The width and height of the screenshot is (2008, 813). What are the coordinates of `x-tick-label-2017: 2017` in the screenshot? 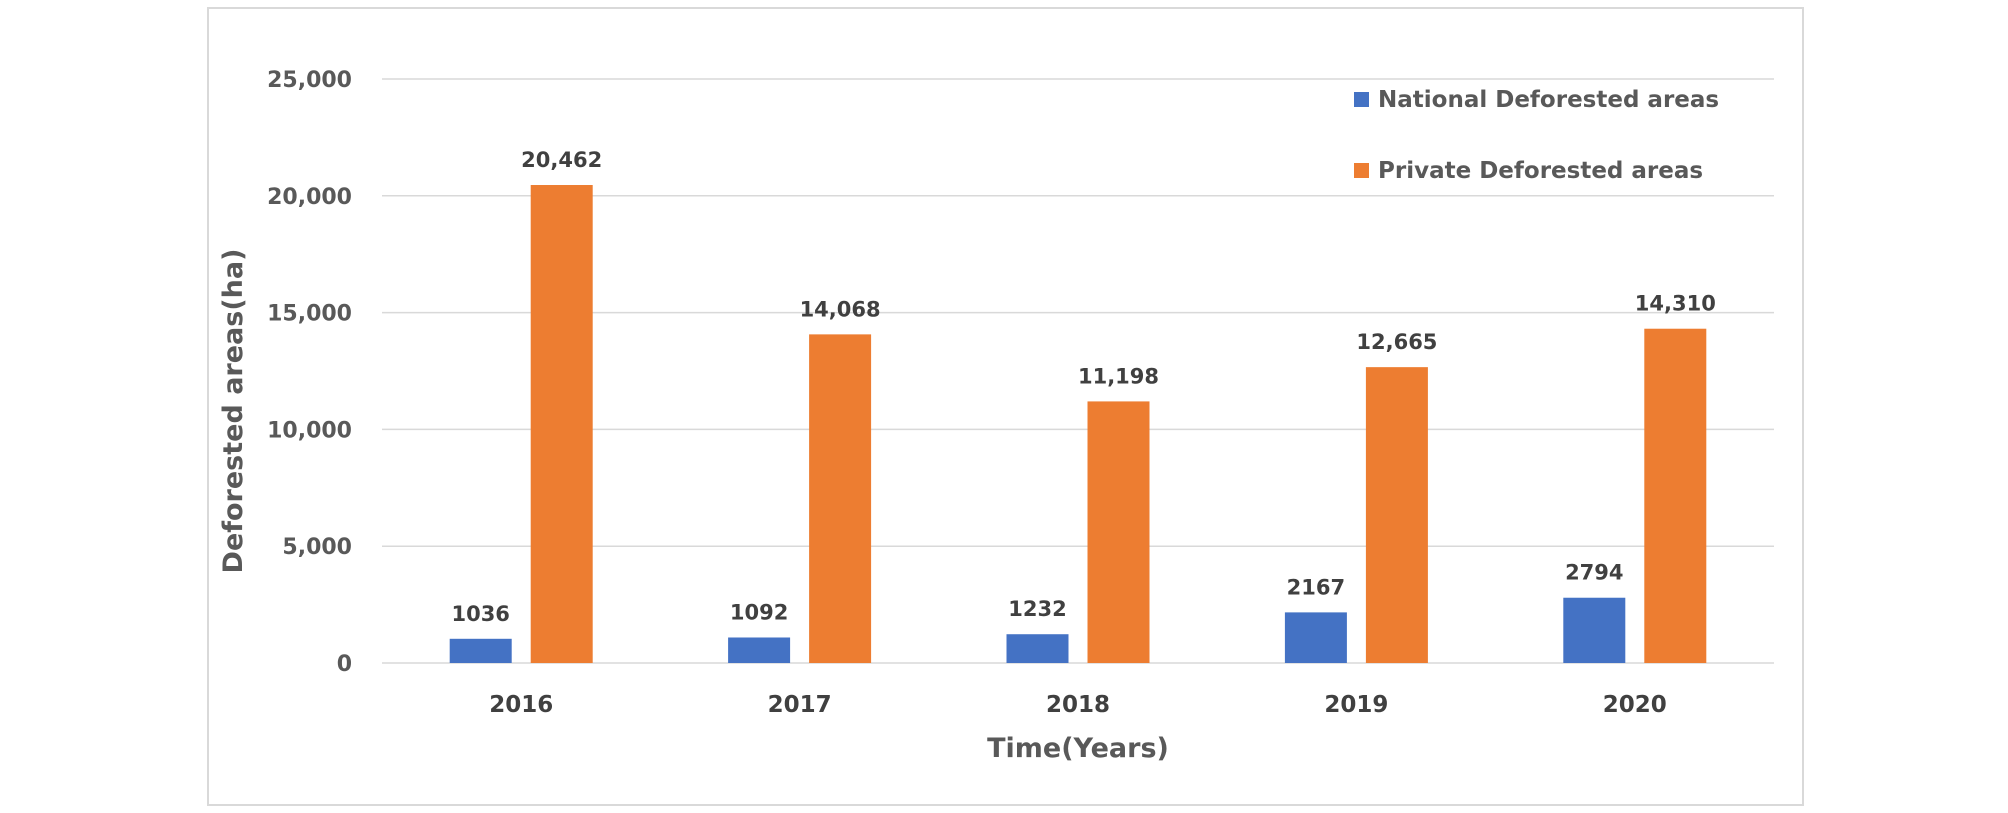 It's located at (800, 705).